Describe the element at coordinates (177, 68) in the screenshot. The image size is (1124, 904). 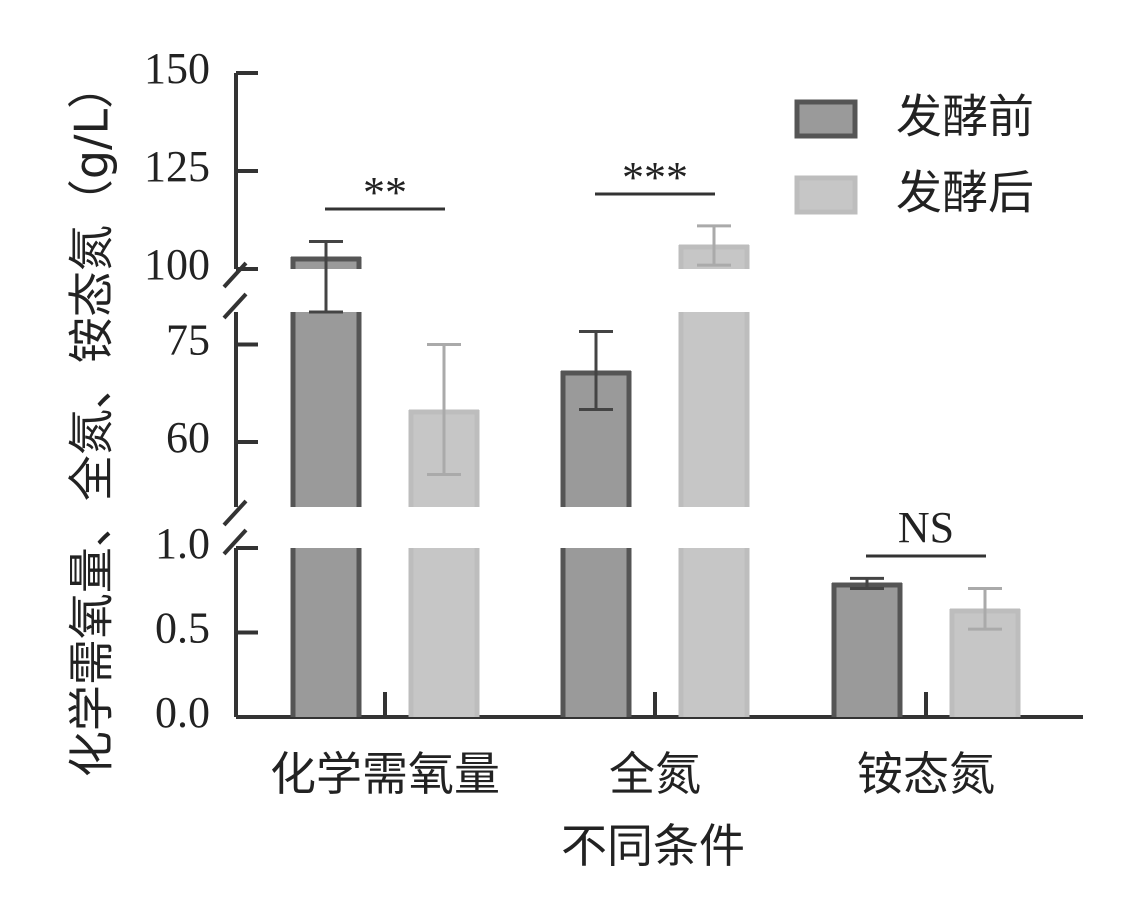
I see `y-tick-label: 150` at that location.